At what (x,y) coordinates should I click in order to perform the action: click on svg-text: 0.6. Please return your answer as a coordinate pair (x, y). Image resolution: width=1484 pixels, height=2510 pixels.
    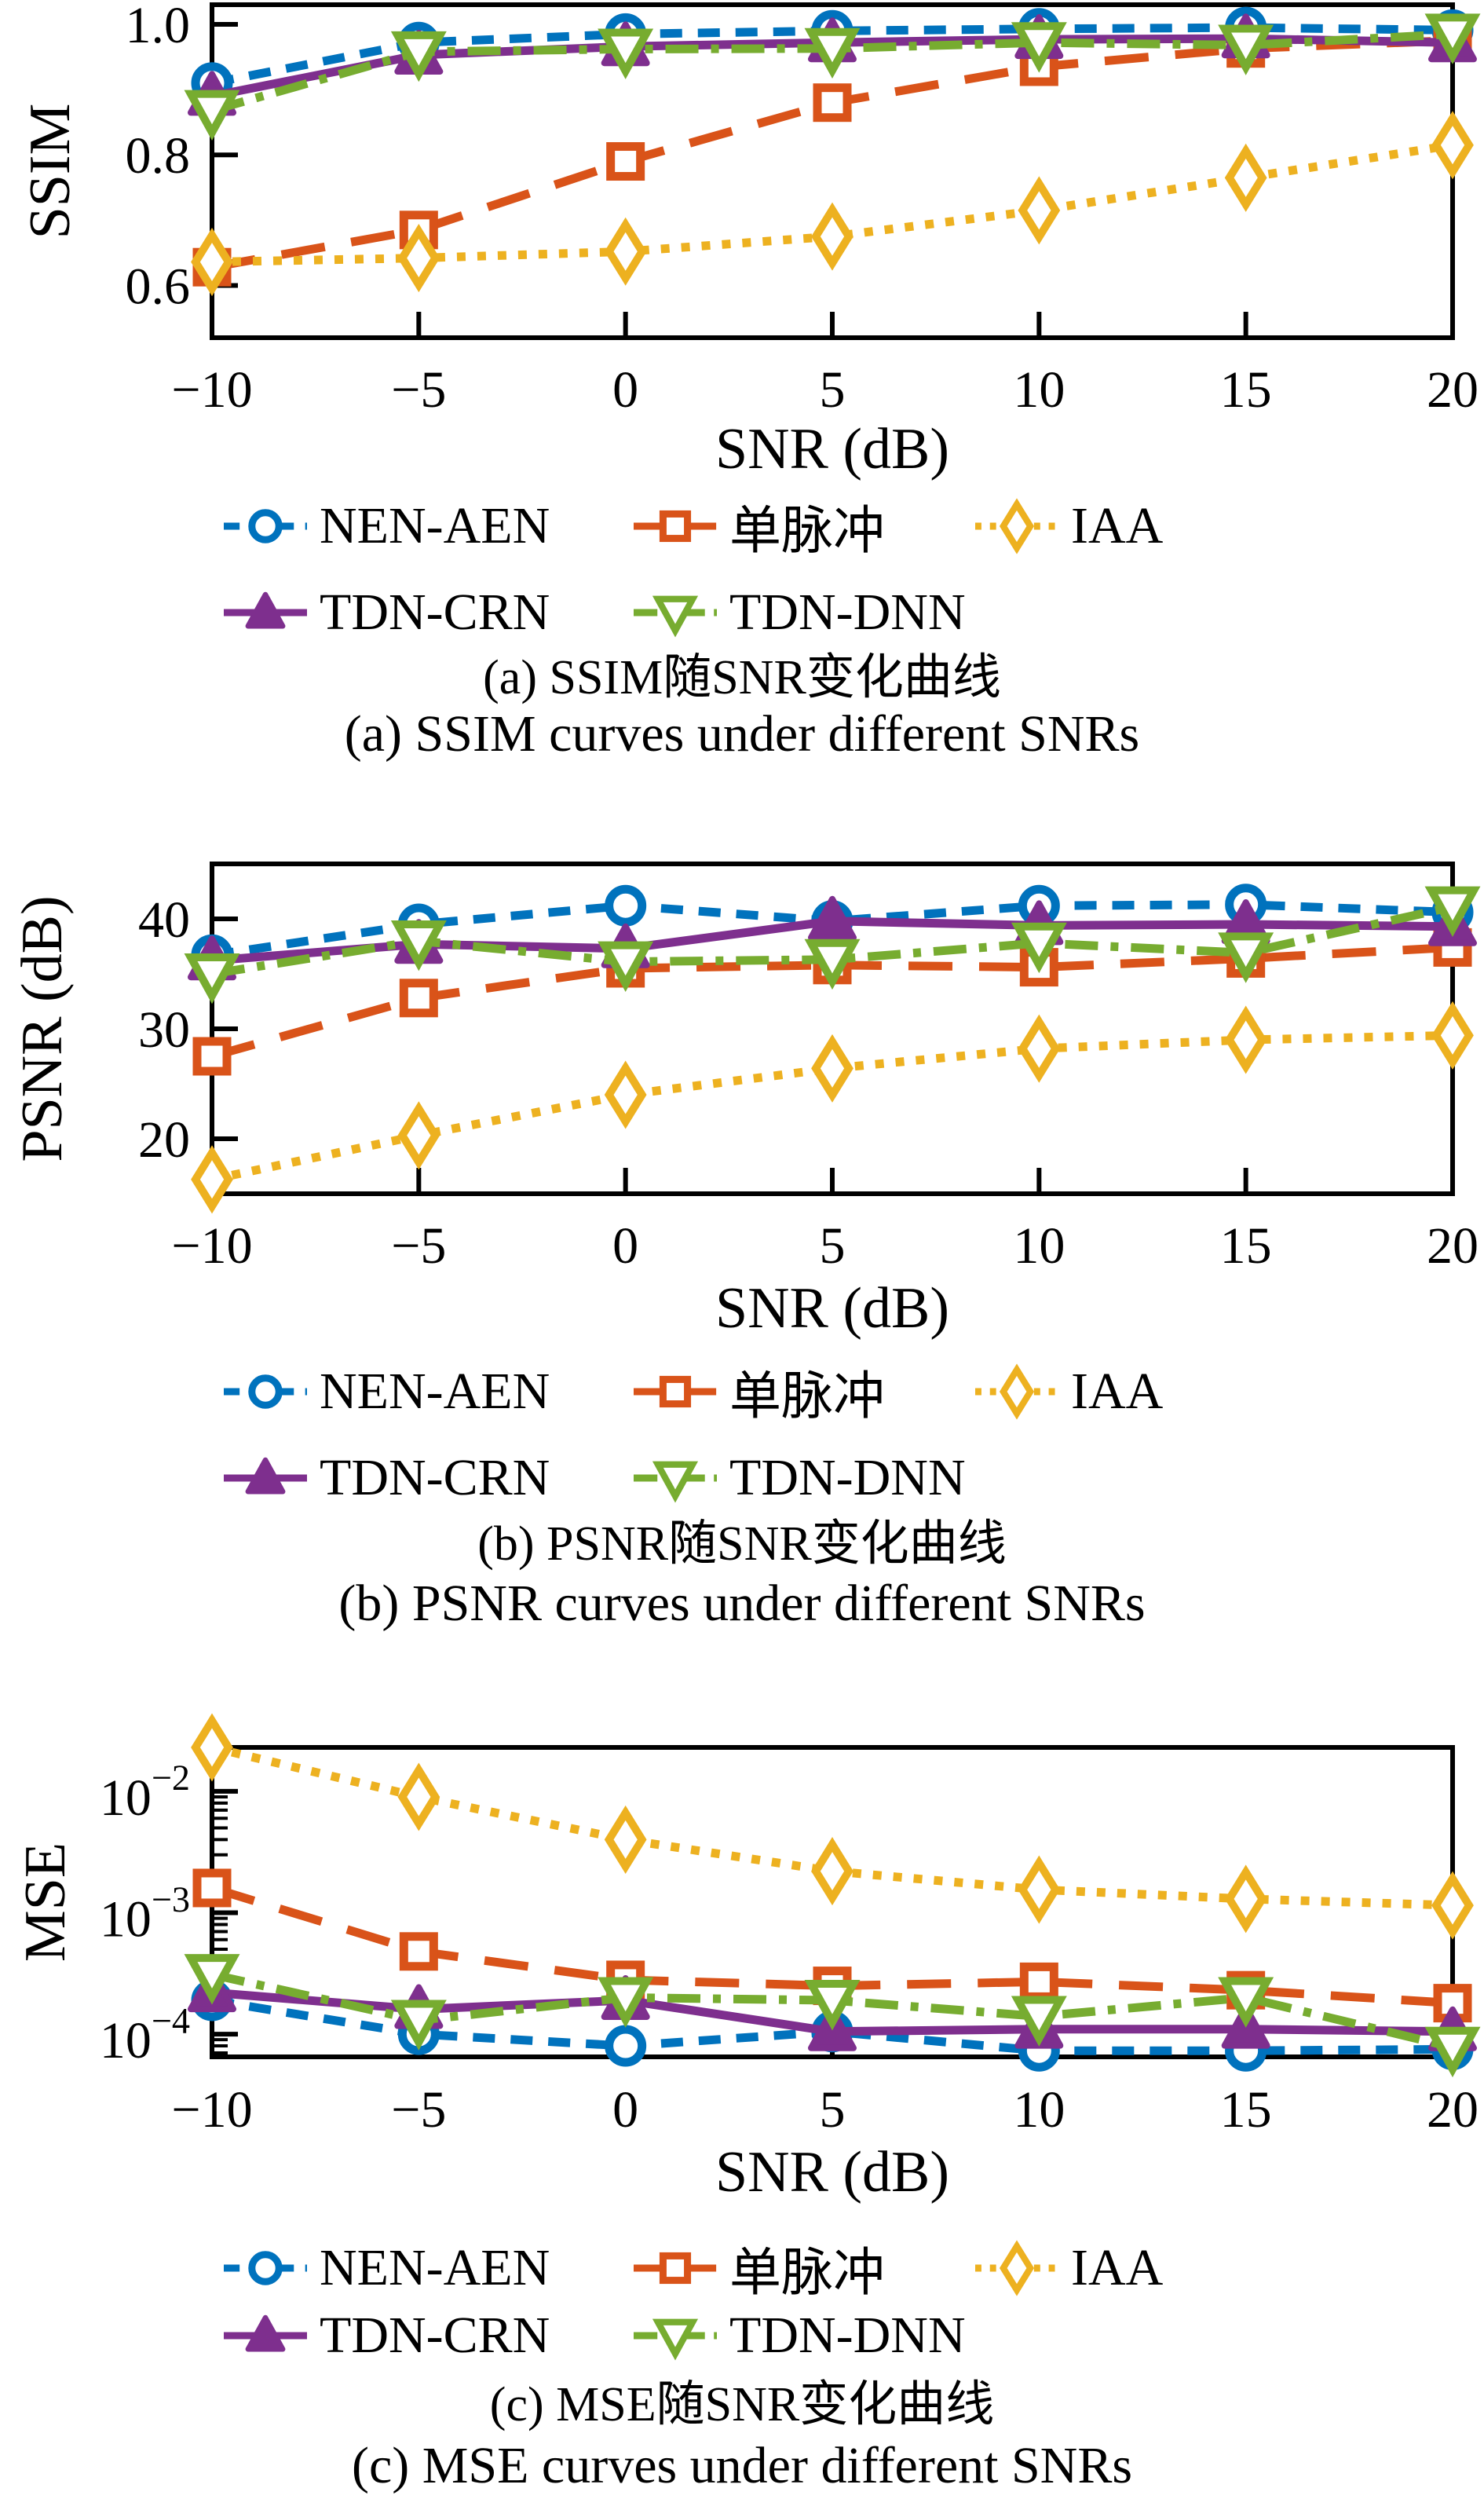
    Looking at the image, I should click on (158, 286).